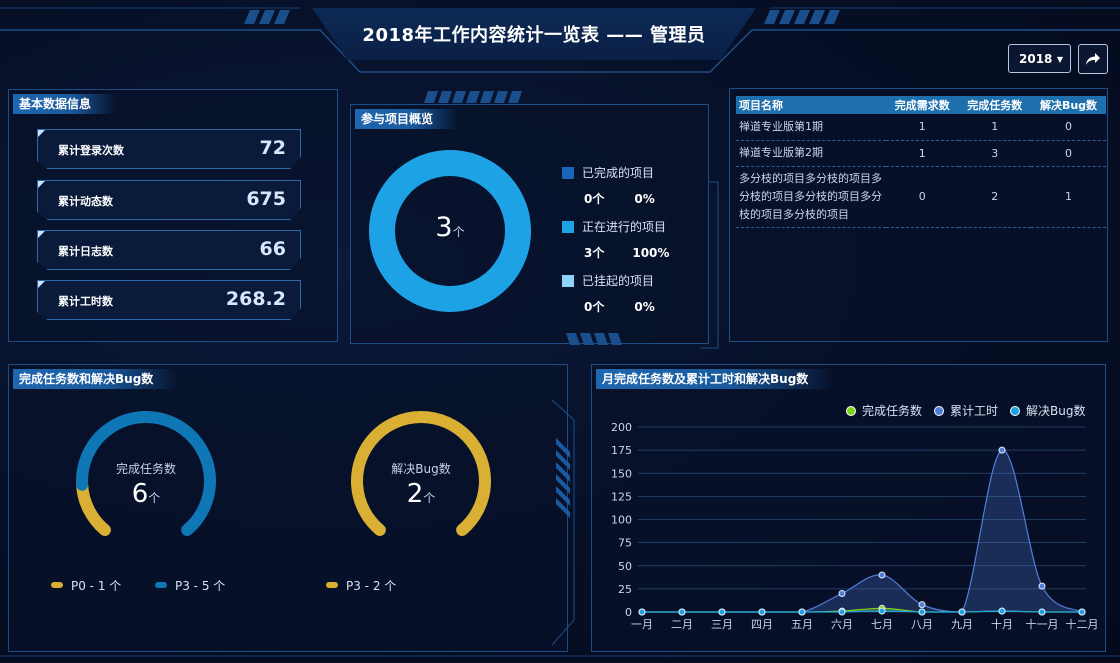  I want to click on legend-text: P3 - 2 个, so click(371, 586).